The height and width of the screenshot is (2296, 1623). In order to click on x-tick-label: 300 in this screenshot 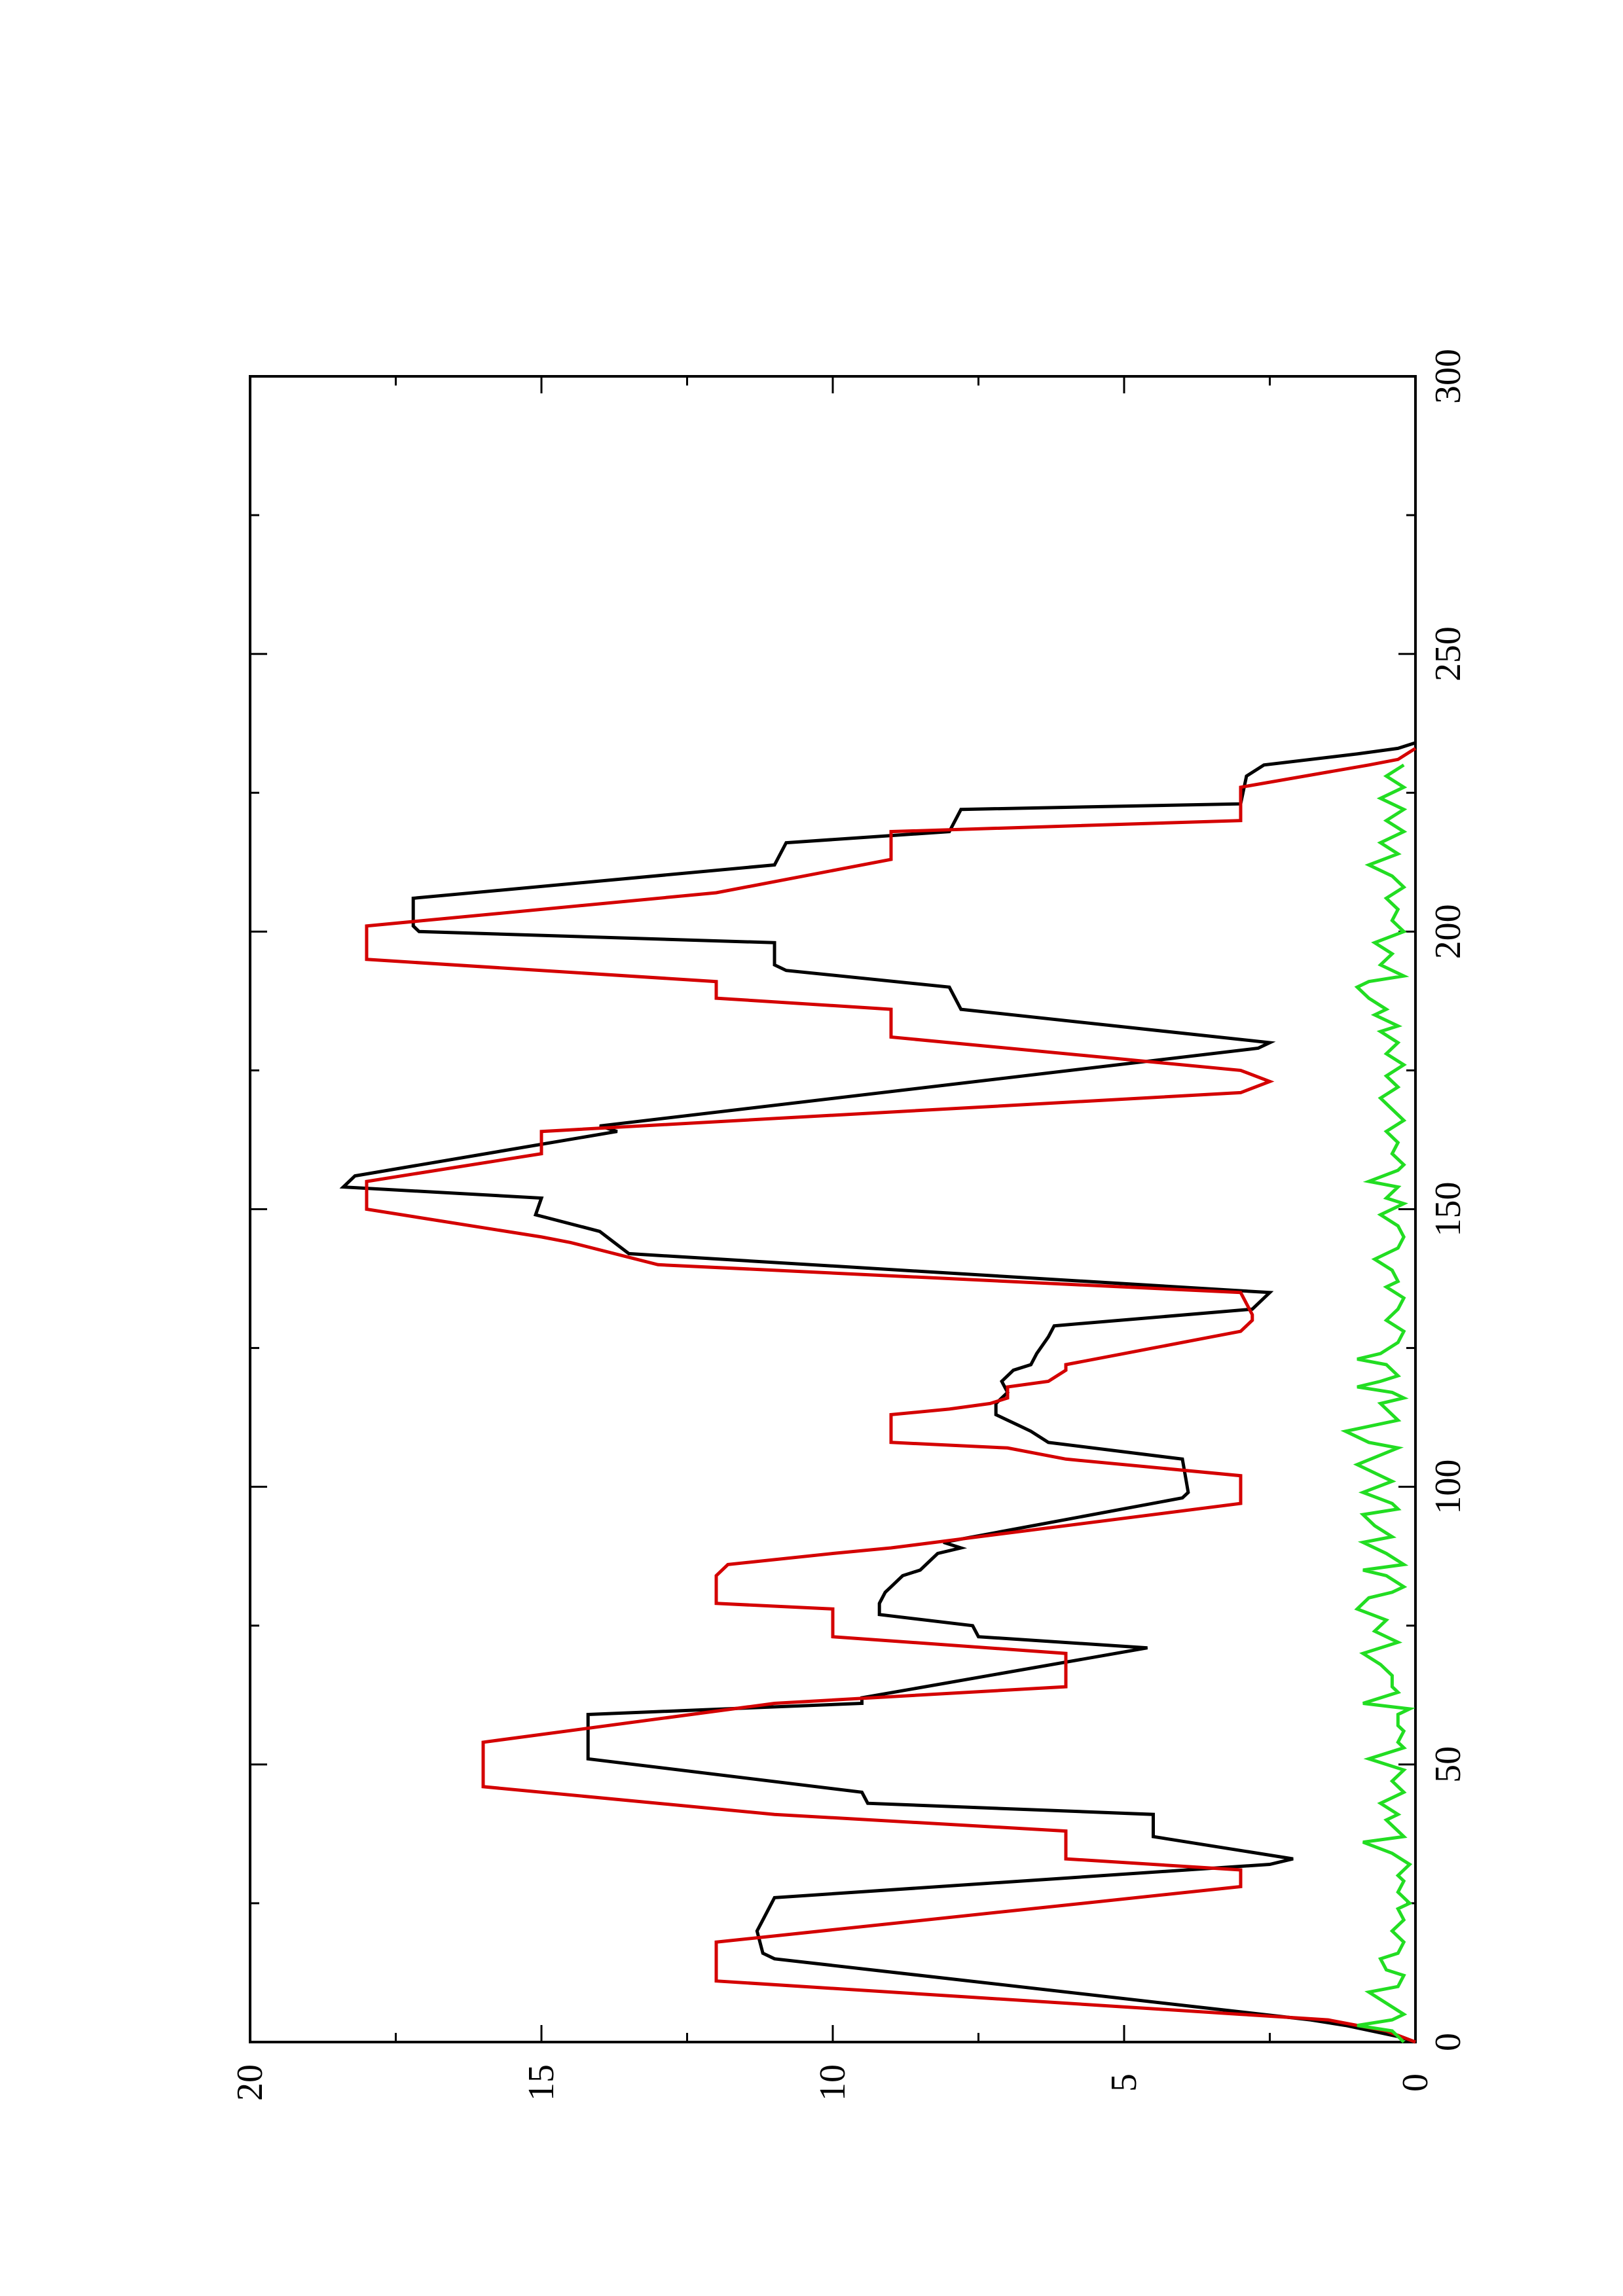, I will do `click(1448, 376)`.